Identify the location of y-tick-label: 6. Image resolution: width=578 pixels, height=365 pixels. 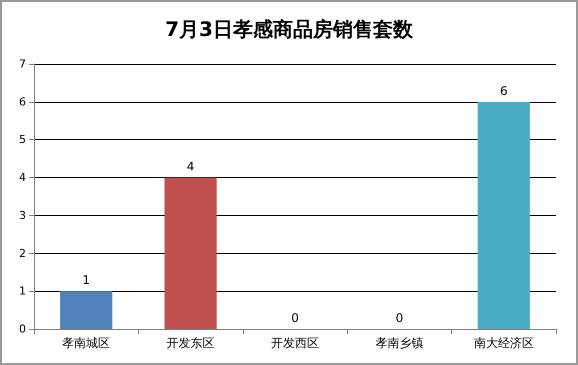
(22, 101).